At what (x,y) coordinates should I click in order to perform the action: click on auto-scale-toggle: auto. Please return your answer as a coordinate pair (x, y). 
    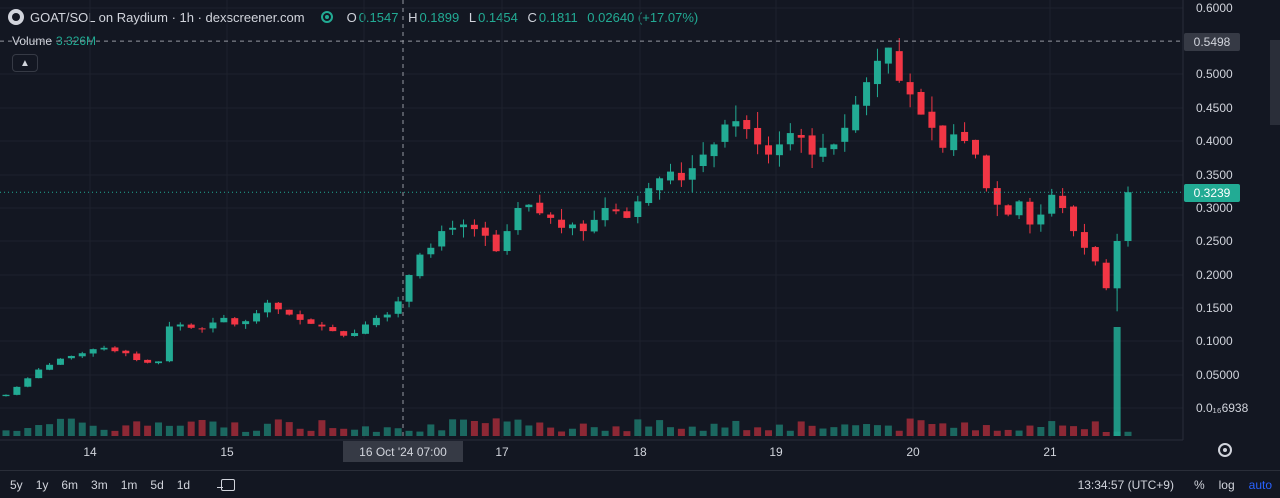
    Looking at the image, I should click on (1260, 484).